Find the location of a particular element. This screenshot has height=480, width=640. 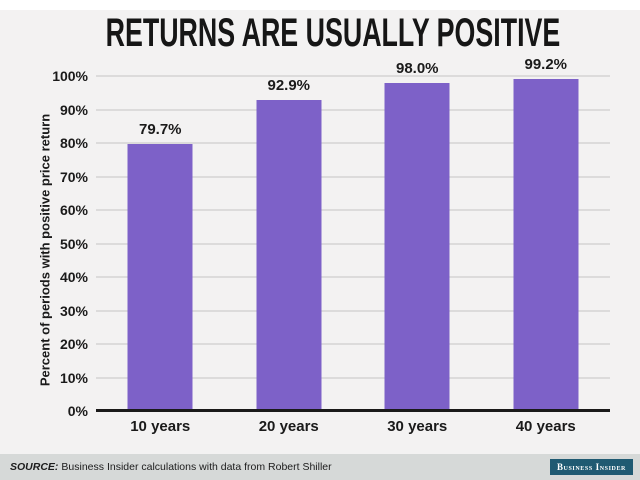

y-tick-label: 0% is located at coordinates (77, 411).